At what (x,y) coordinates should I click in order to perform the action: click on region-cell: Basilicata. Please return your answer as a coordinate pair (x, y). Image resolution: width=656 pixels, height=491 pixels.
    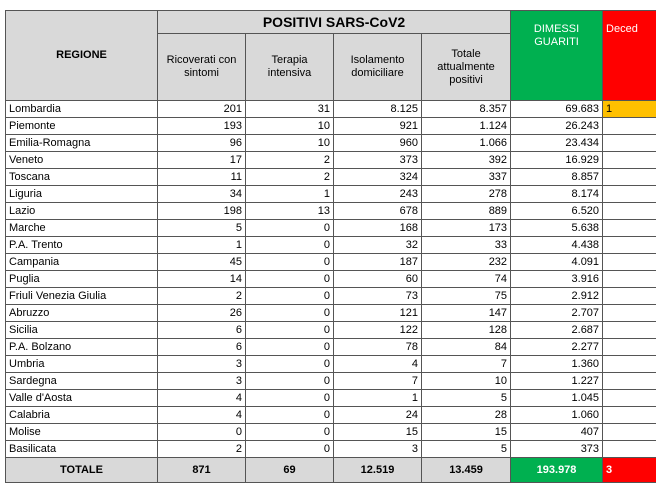
    Looking at the image, I should click on (81, 449).